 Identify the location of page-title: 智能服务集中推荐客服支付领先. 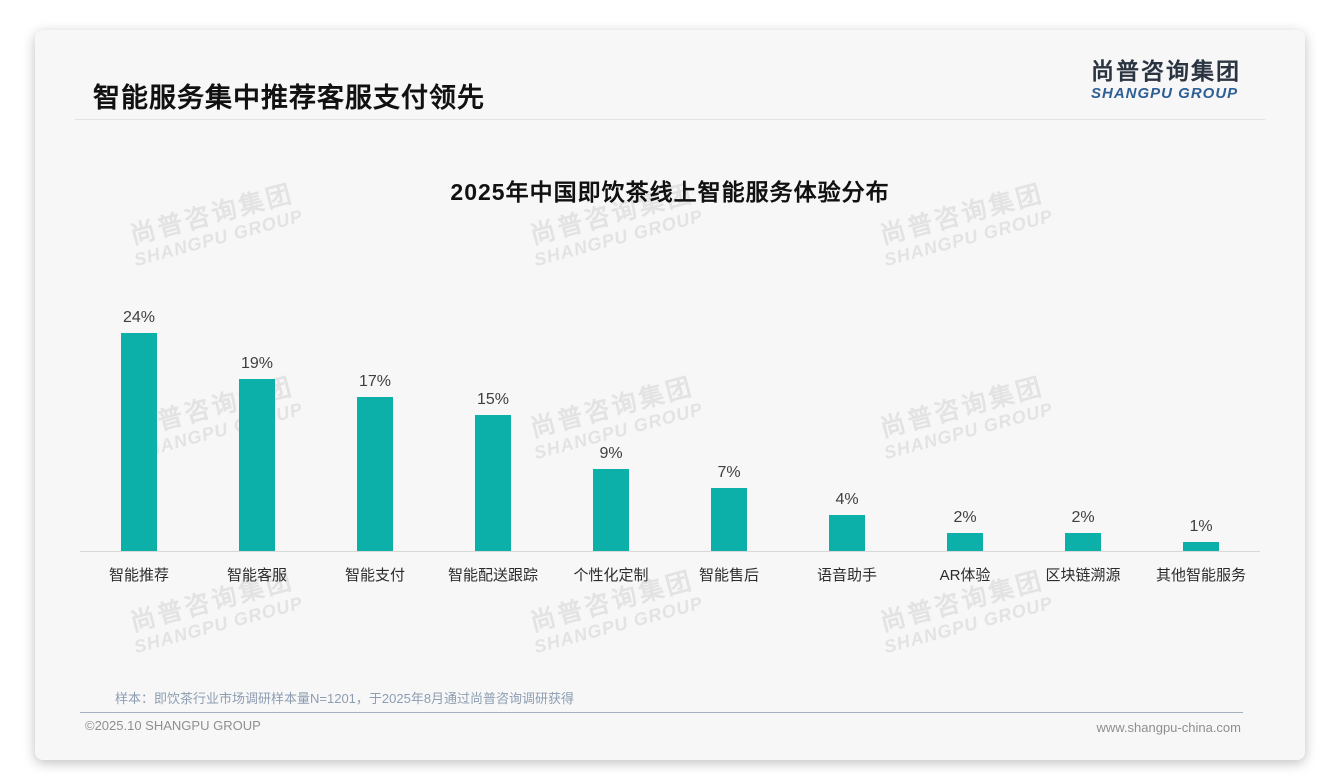
(289, 98).